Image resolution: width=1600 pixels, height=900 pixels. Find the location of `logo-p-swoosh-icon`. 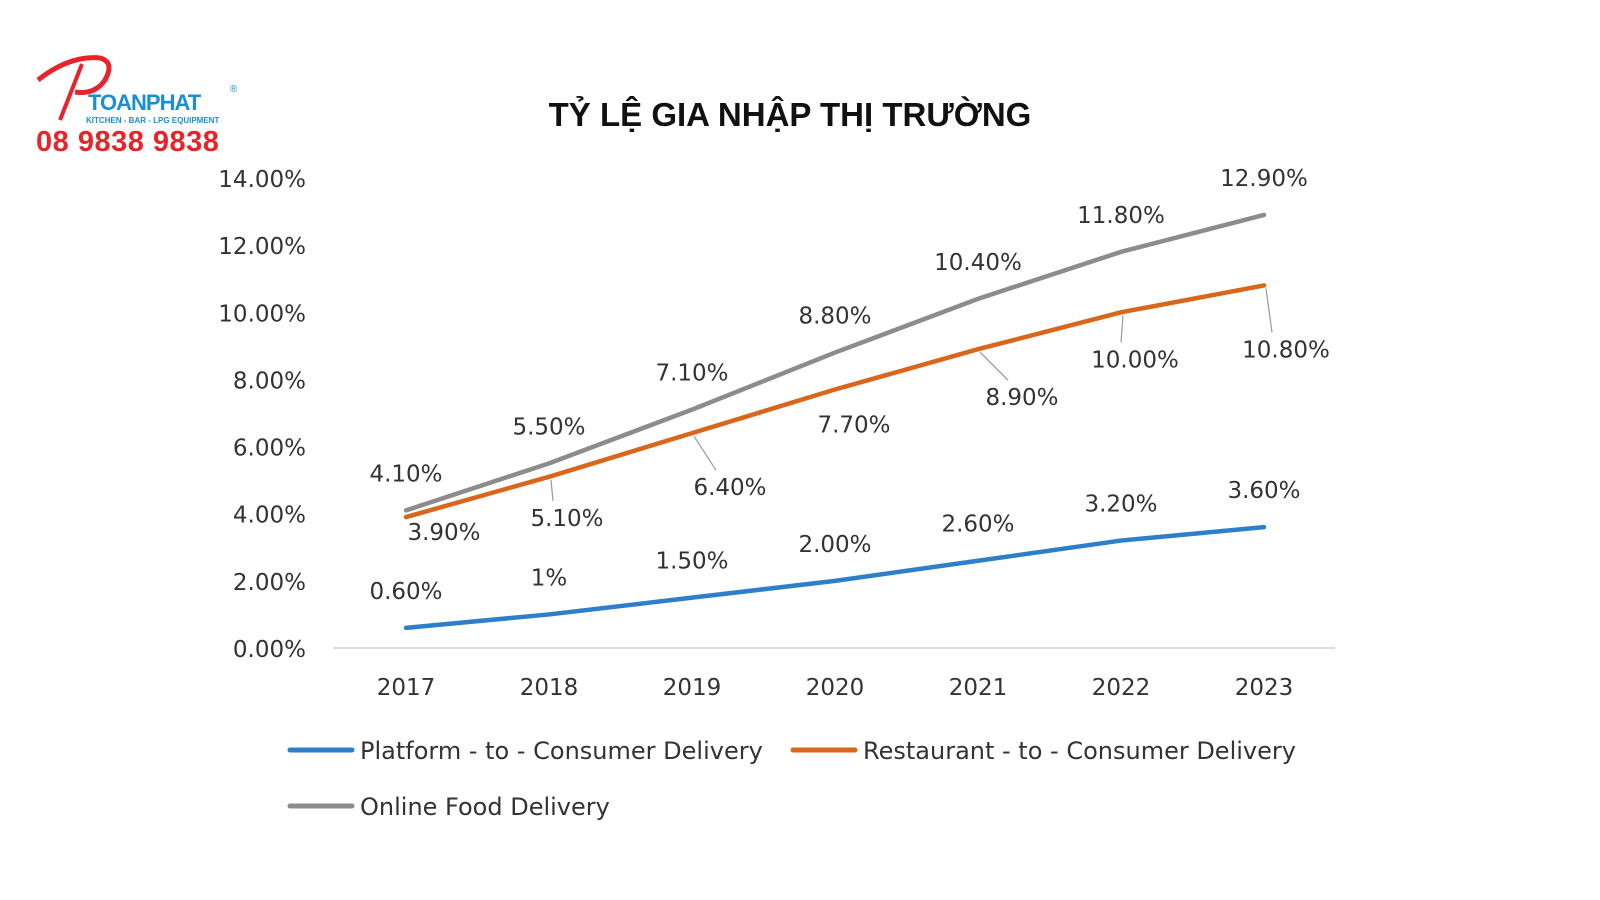

logo-p-swoosh-icon is located at coordinates (74, 88).